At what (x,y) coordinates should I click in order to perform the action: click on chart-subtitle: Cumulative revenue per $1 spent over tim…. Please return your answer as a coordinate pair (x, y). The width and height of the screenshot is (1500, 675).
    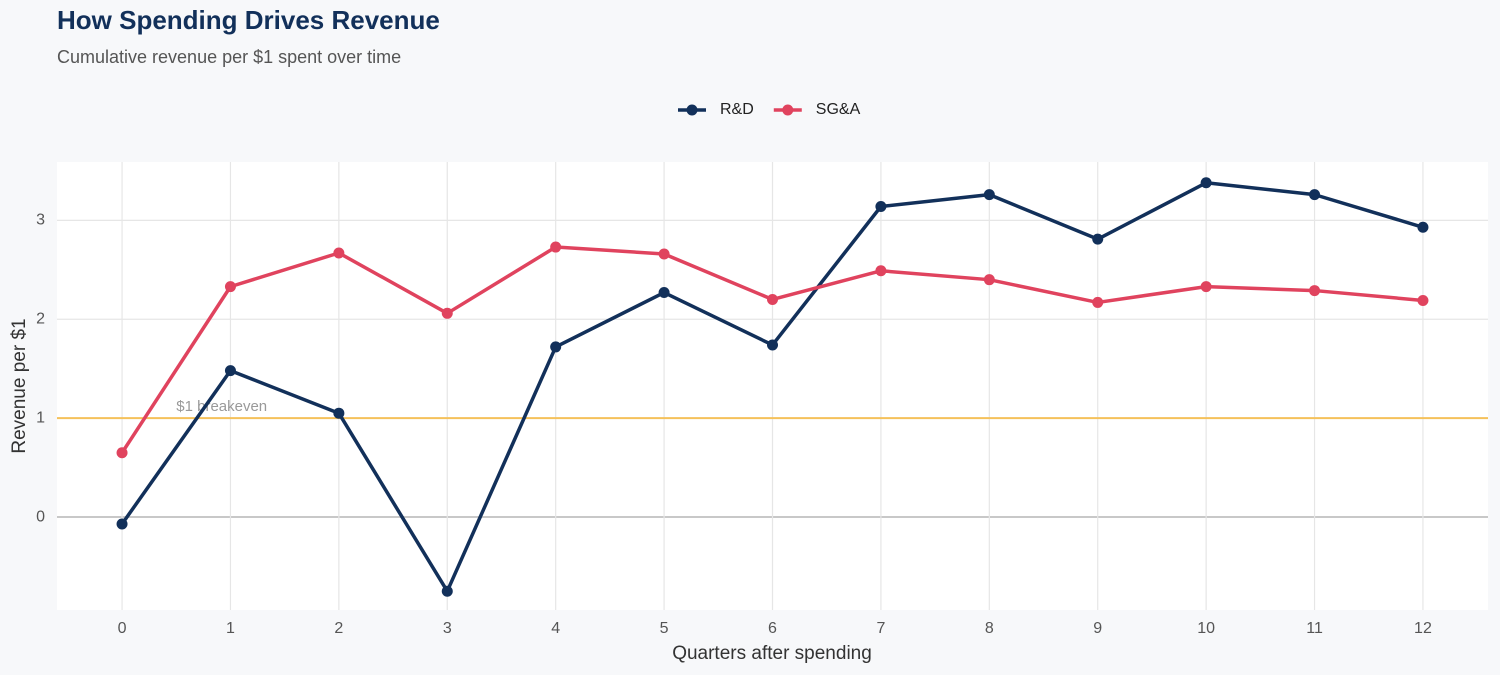
    Looking at the image, I should click on (229, 57).